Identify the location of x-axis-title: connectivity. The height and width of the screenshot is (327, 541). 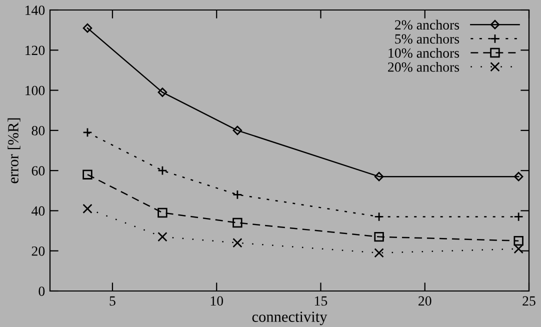
(290, 319).